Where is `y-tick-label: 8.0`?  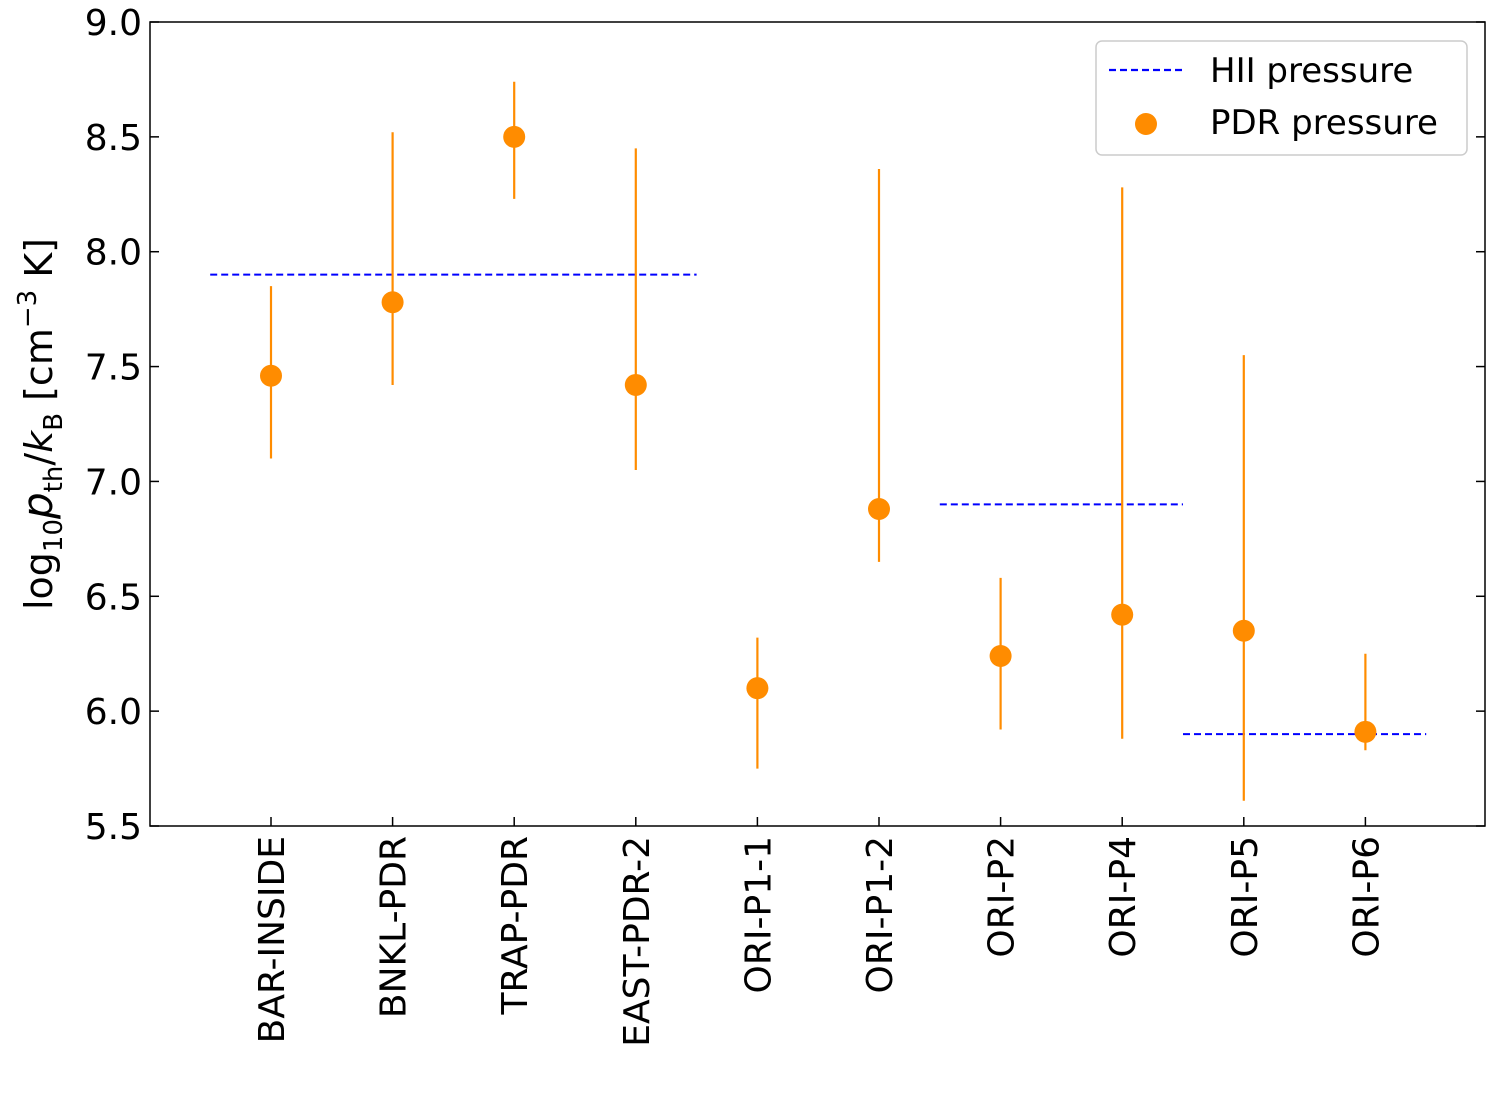
y-tick-label: 8.0 is located at coordinates (113, 253).